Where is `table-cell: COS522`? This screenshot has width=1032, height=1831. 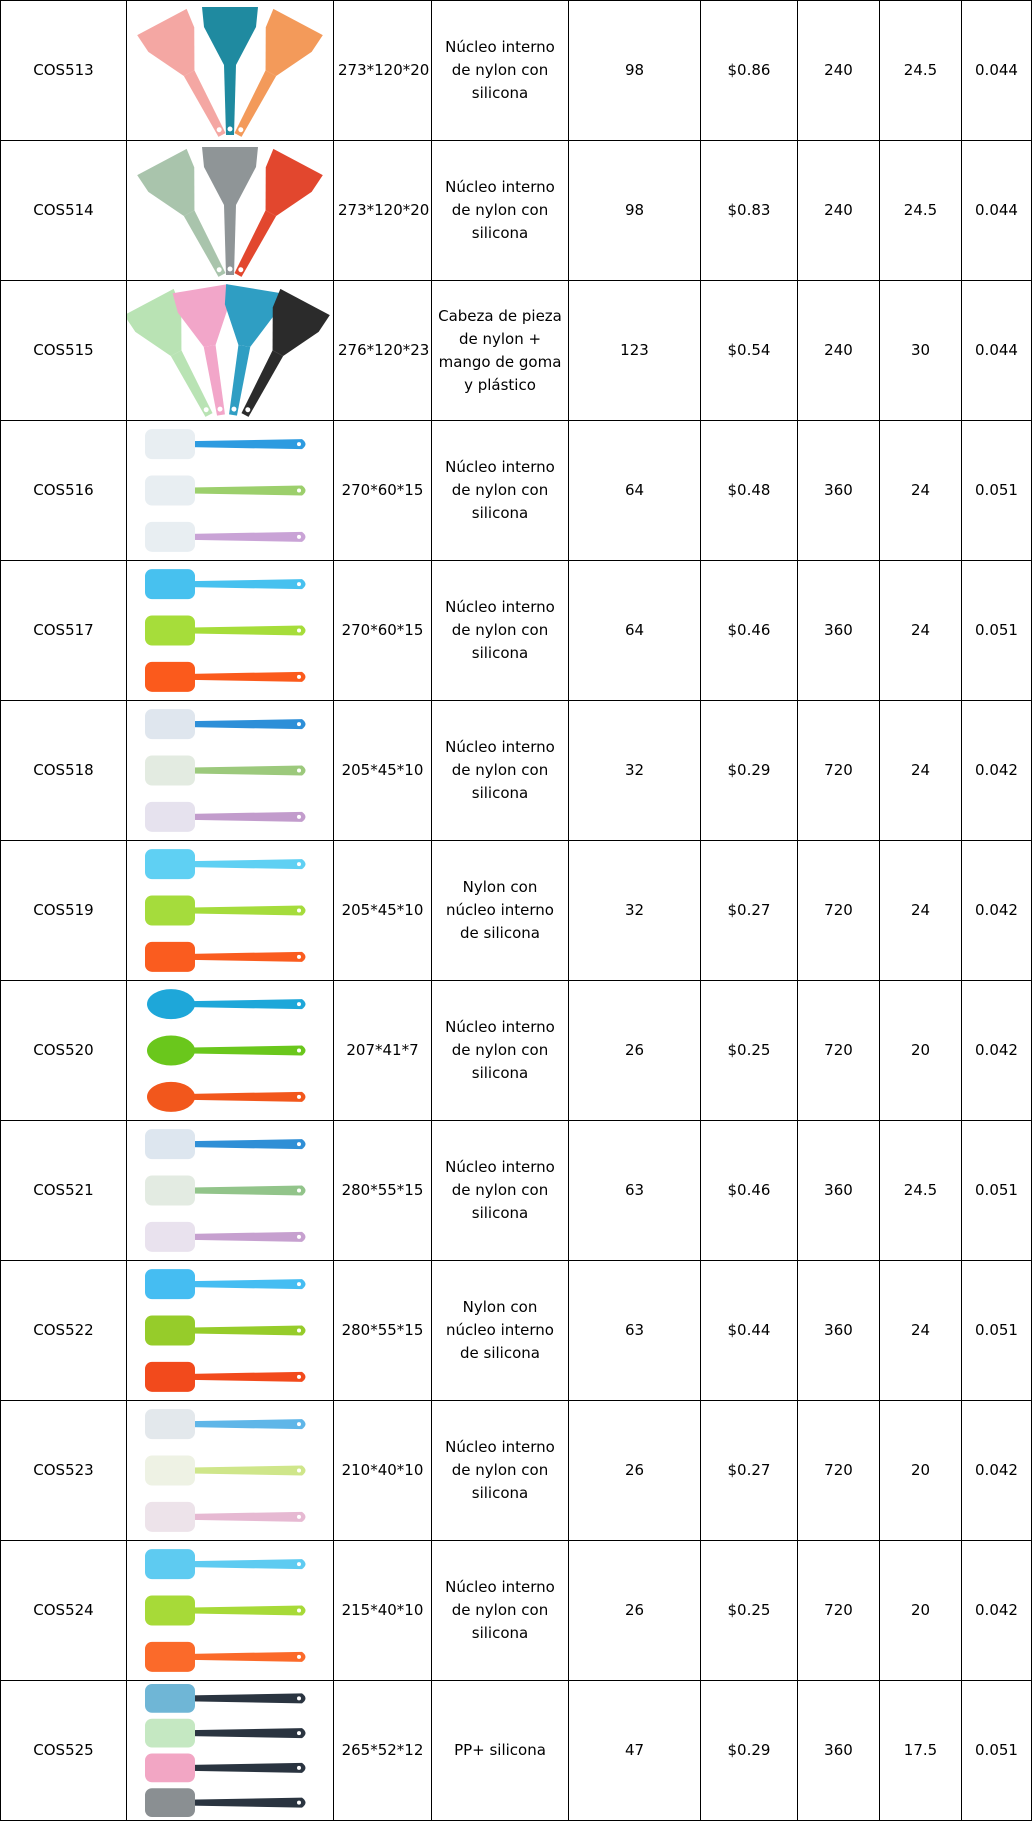
table-cell: COS522 is located at coordinates (63, 1330).